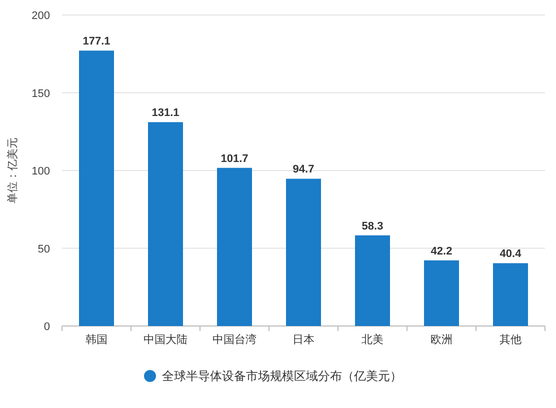 This screenshot has height=408, width=556. Describe the element at coordinates (44, 249) in the screenshot. I see `y-tick-label: 50` at that location.